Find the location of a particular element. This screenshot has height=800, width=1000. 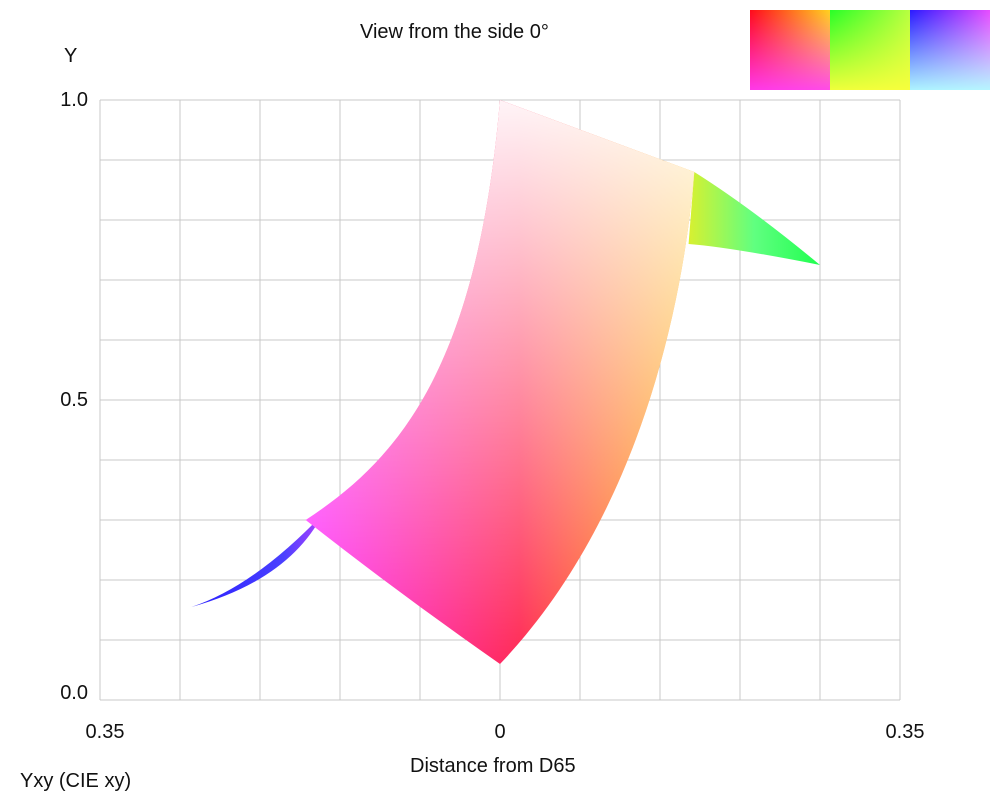

x-axis-label: Distance from D65 is located at coordinates (493, 766).